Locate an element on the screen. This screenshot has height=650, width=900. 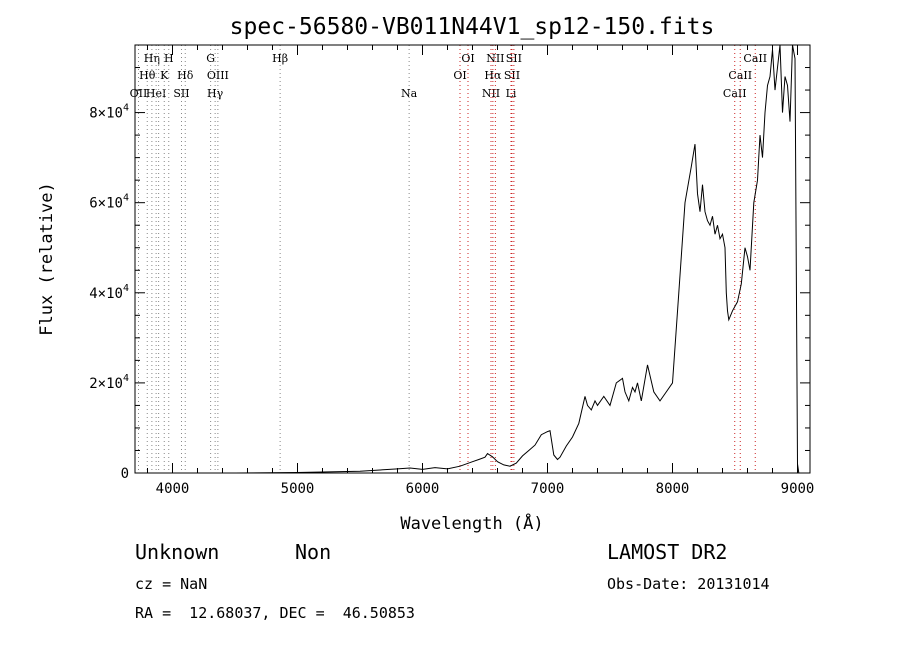
line-marker-label: Hδ is located at coordinates (185, 75).